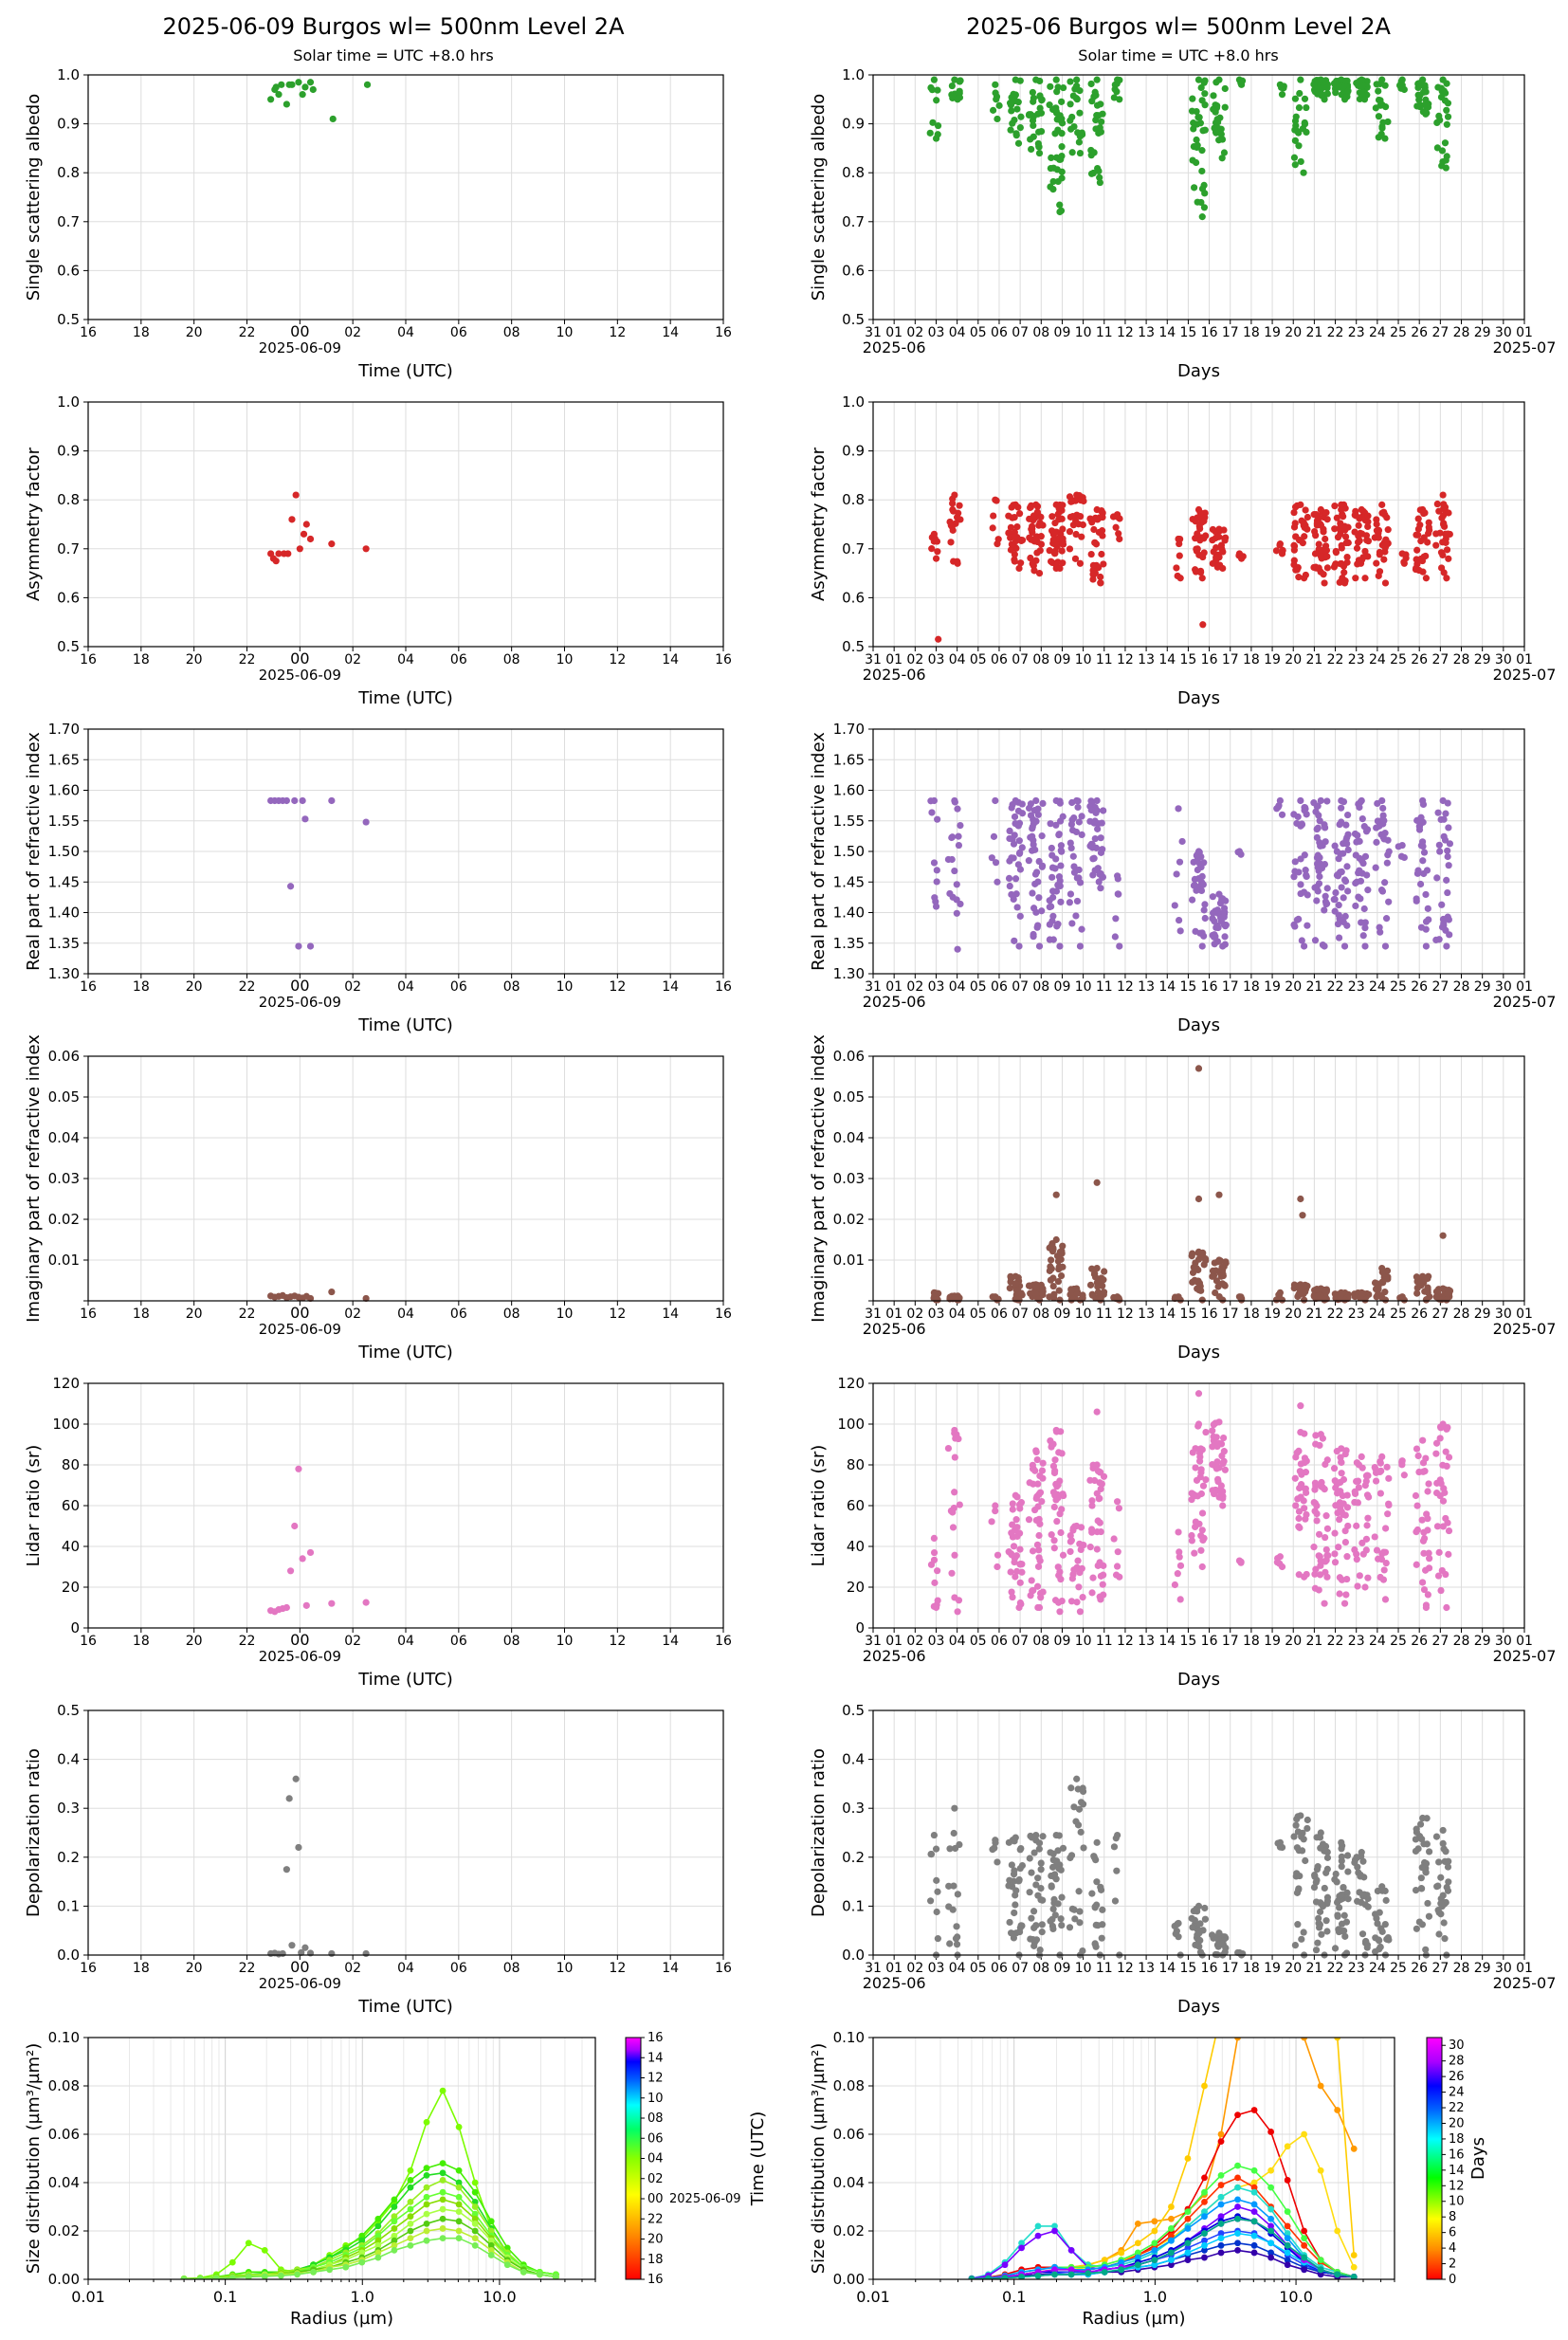 The width and height of the screenshot is (1568, 2340). Describe the element at coordinates (1272, 1314) in the screenshot. I see `x-tick-label: 19` at that location.